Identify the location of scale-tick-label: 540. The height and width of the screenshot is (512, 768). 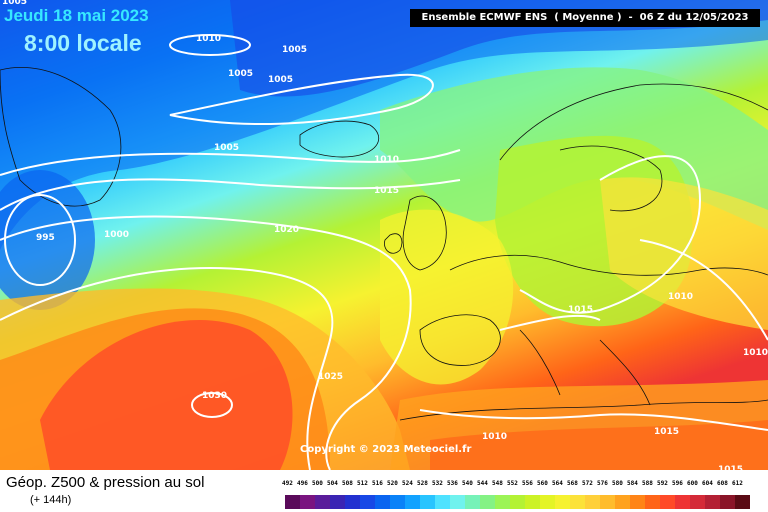
(467, 483).